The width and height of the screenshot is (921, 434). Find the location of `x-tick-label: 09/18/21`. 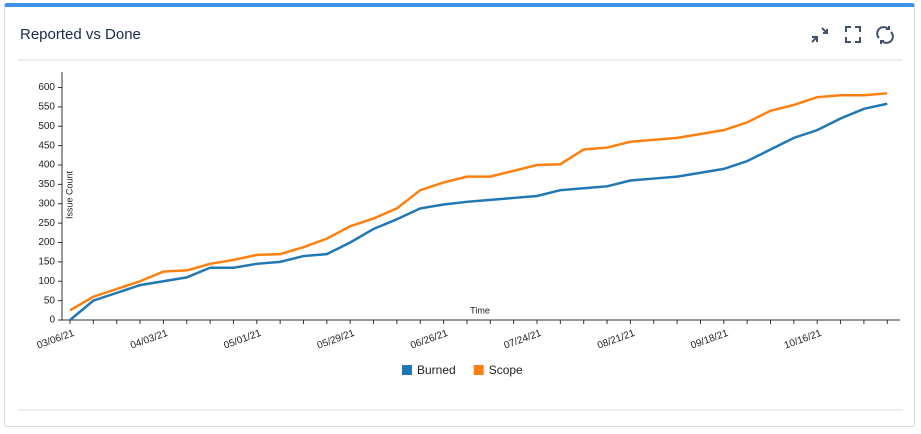

x-tick-label: 09/18/21 is located at coordinates (709, 340).